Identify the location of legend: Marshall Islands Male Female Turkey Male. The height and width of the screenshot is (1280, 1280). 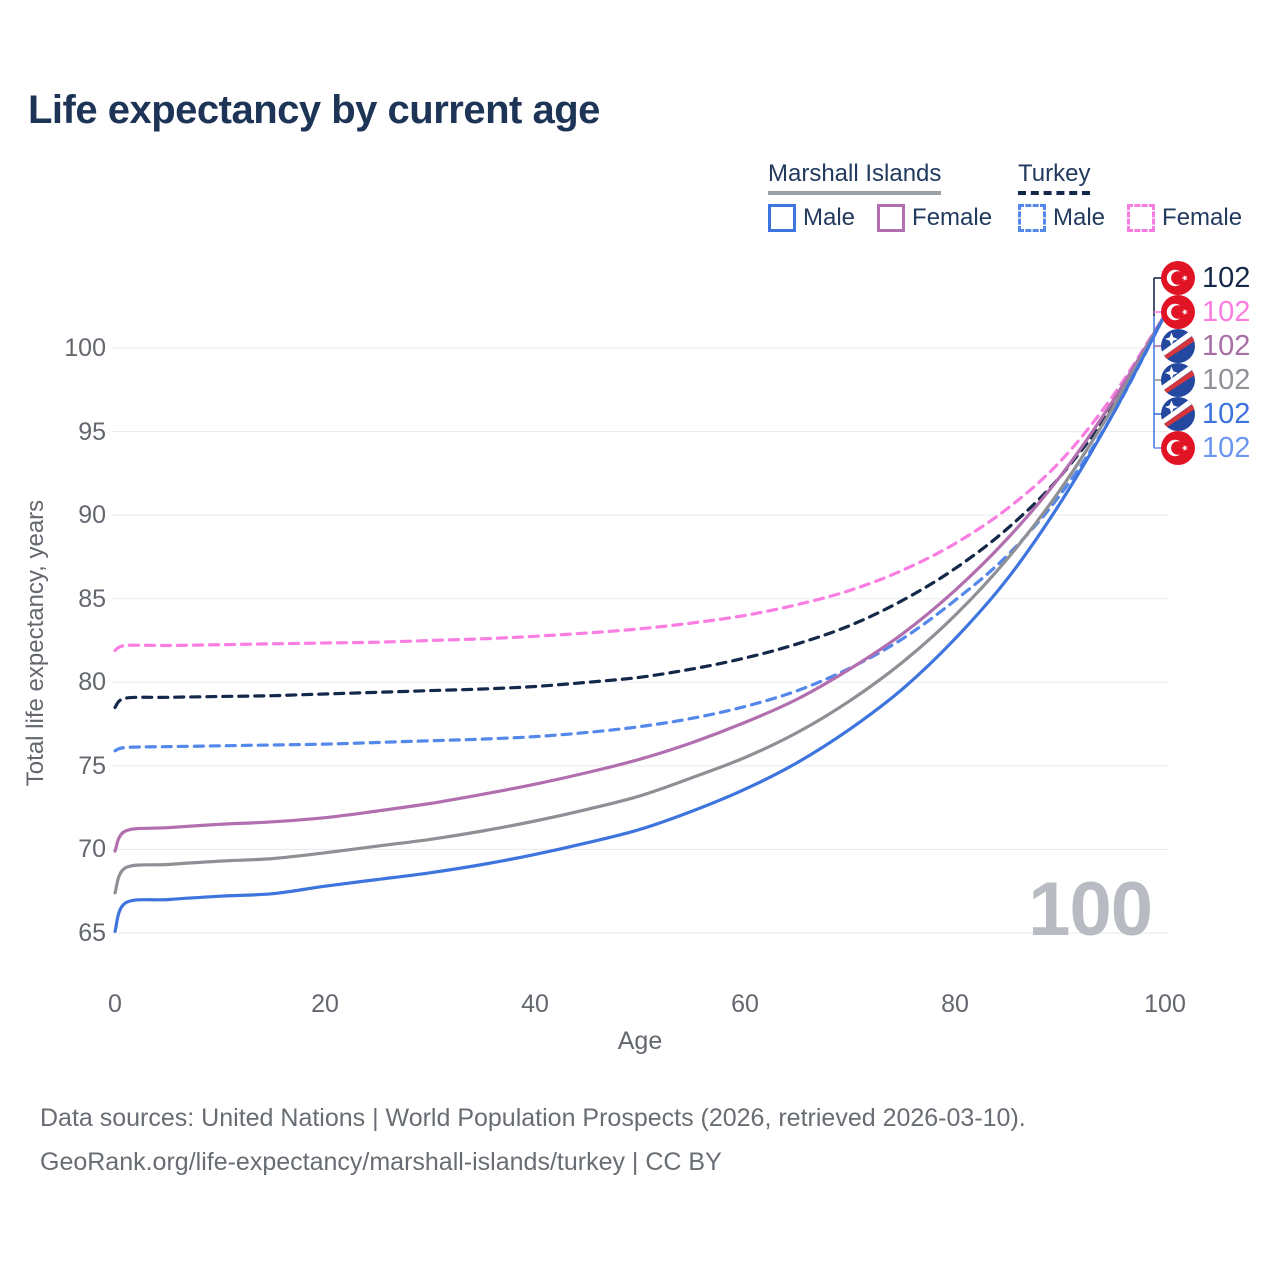
(640, 200).